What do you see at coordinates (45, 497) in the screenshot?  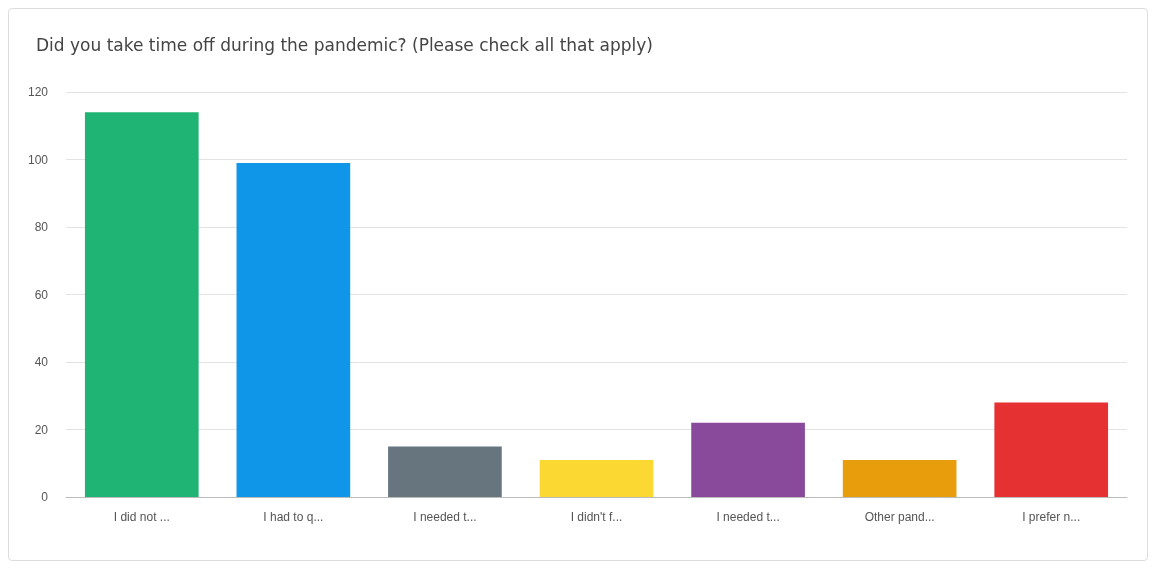 I see `y-tick-label: 0` at bounding box center [45, 497].